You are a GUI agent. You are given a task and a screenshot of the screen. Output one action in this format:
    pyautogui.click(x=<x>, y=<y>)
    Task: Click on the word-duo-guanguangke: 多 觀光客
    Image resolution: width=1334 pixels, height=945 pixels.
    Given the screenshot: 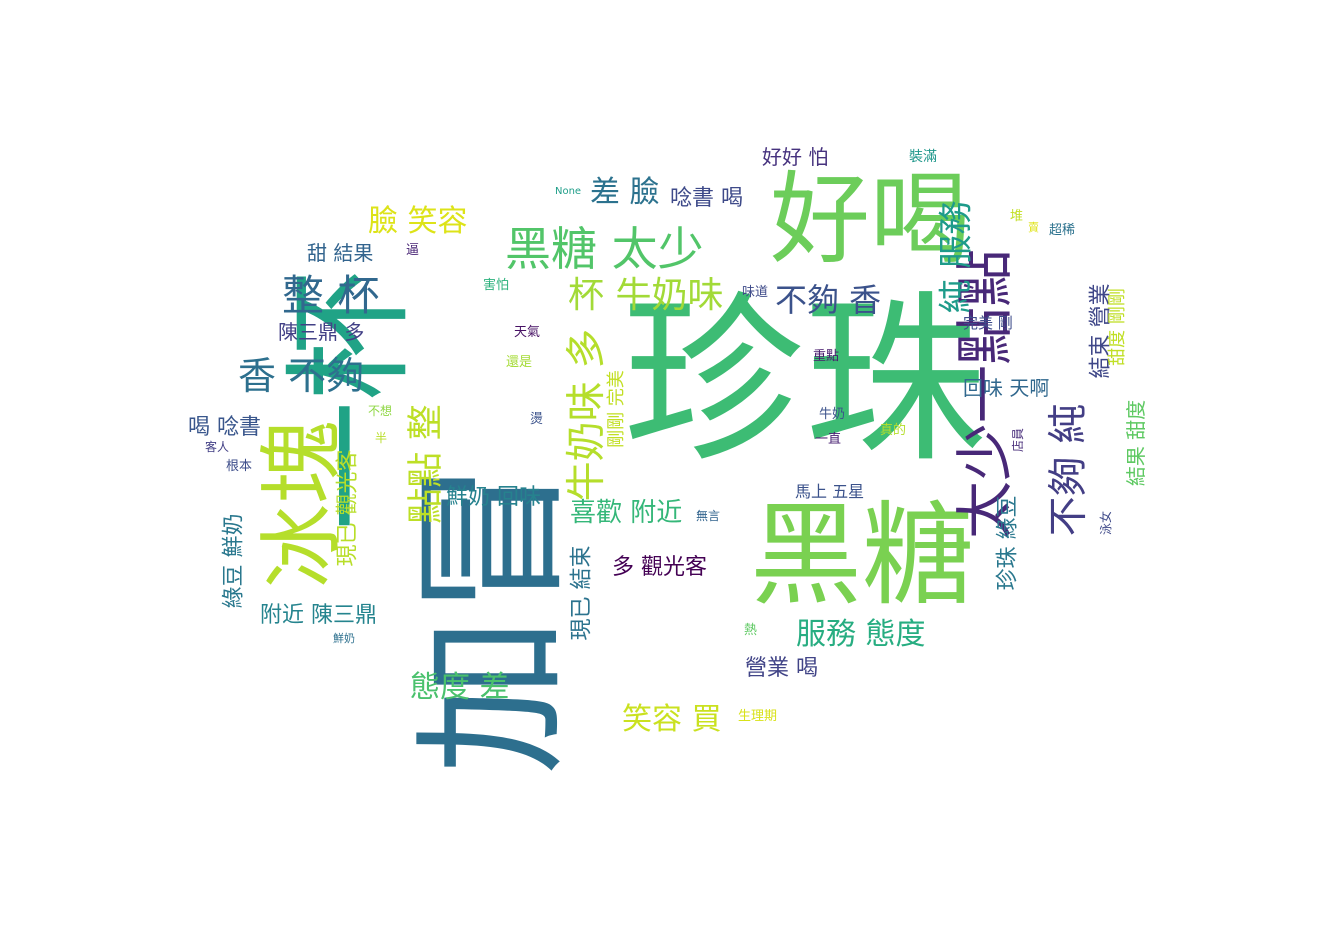 What is the action you would take?
    pyautogui.click(x=659, y=567)
    